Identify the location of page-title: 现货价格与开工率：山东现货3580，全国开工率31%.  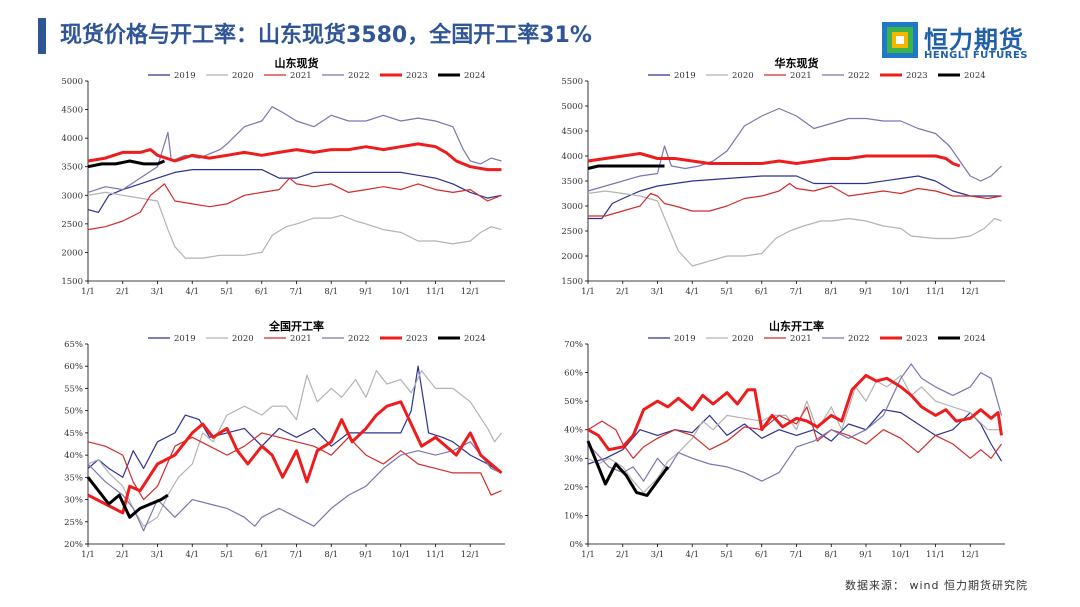
(326, 35).